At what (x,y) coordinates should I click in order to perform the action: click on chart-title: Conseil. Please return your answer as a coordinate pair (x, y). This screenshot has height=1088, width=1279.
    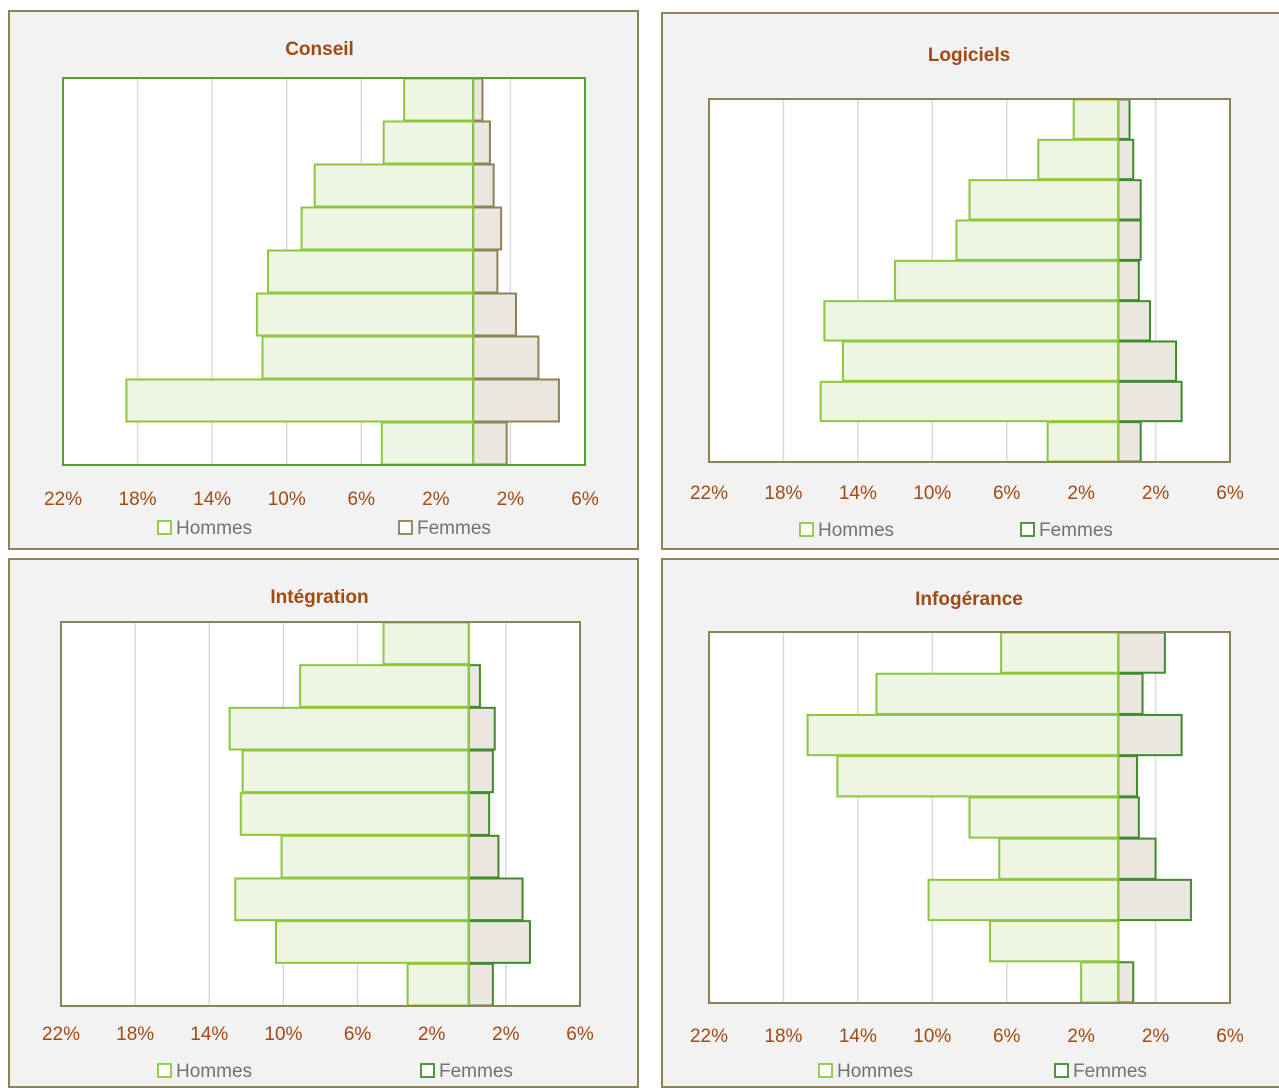
    Looking at the image, I should click on (319, 49).